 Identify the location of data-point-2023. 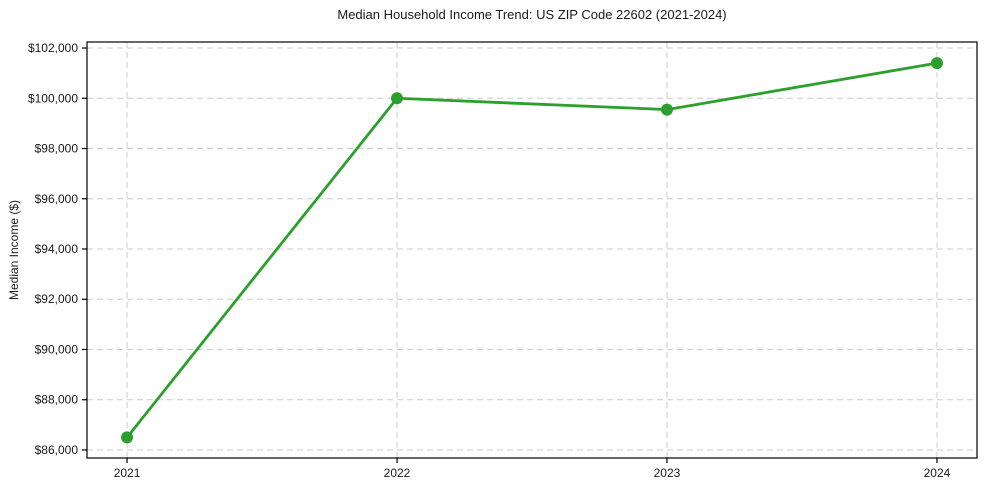
(666, 109).